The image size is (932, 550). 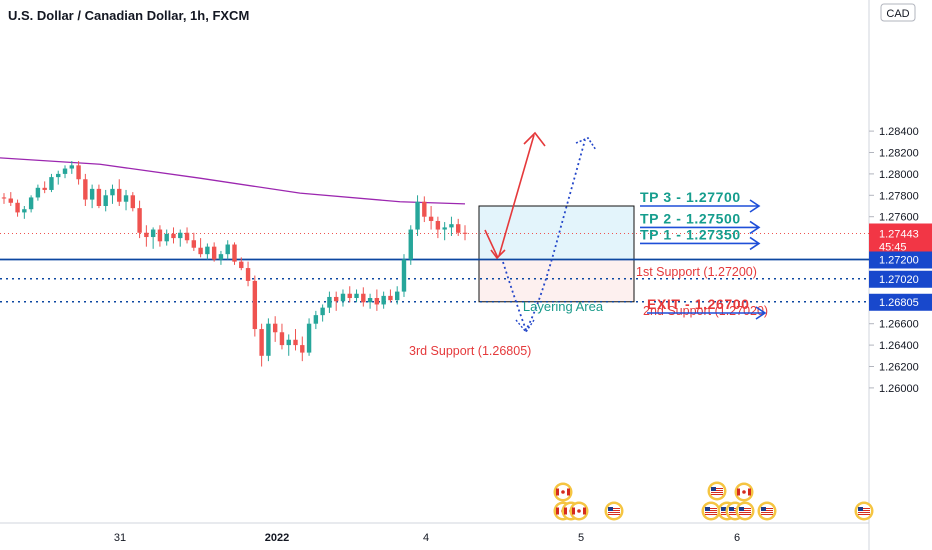 What do you see at coordinates (120, 538) in the screenshot?
I see `time-tick-label: 31` at bounding box center [120, 538].